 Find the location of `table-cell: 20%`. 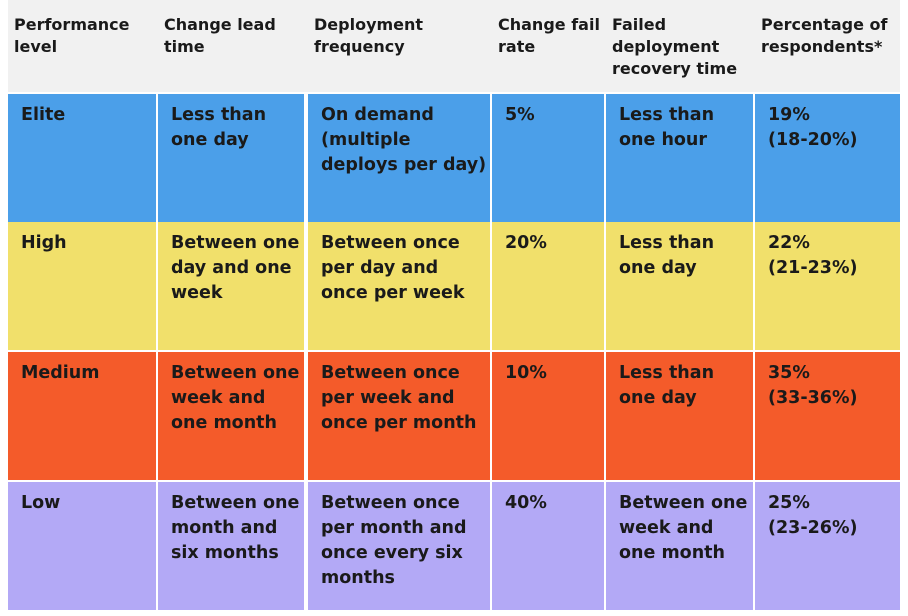

table-cell: 20% is located at coordinates (548, 286).